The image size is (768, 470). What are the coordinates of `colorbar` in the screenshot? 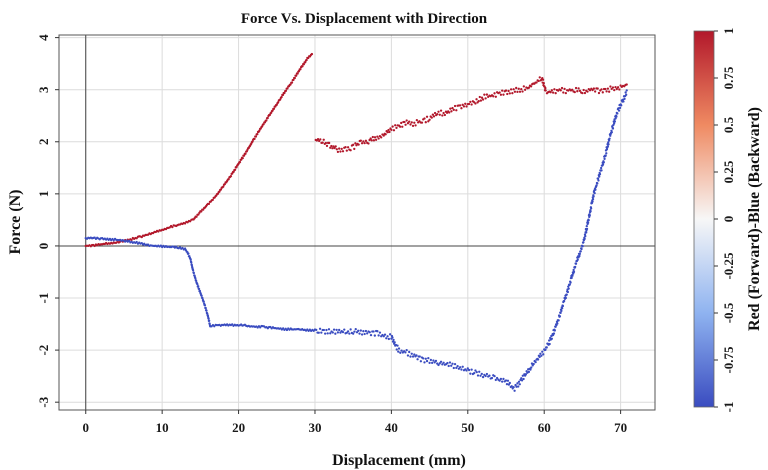 It's located at (704, 219).